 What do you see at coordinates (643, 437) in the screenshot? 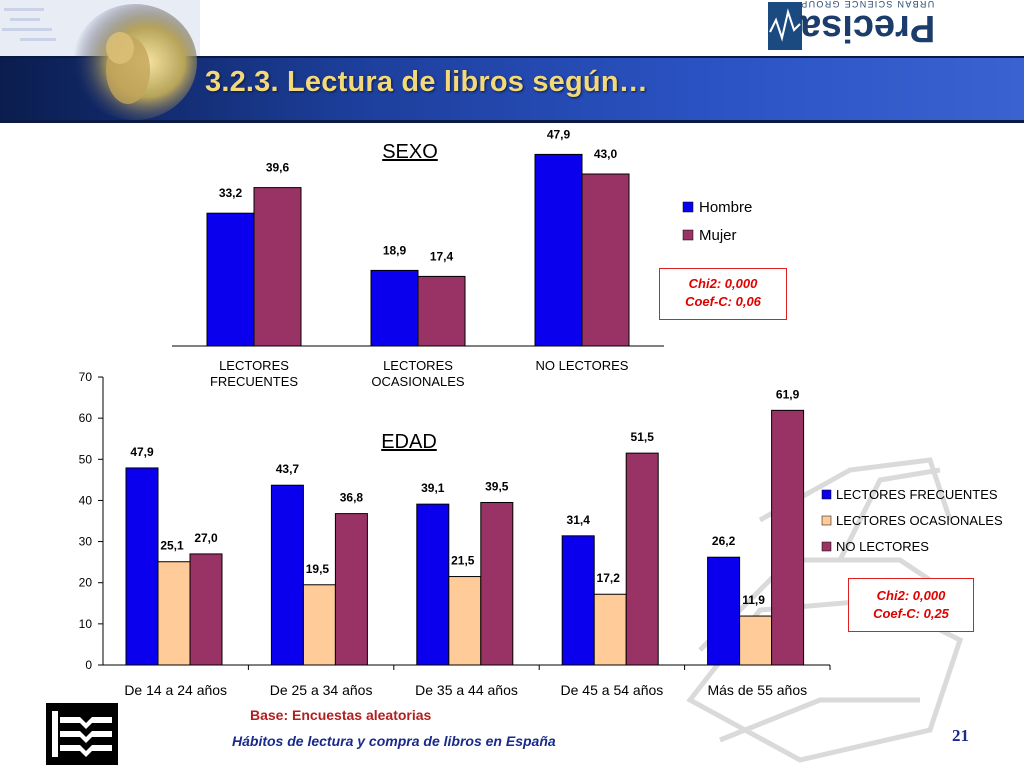
I see `edad-value-label: 51,5` at bounding box center [643, 437].